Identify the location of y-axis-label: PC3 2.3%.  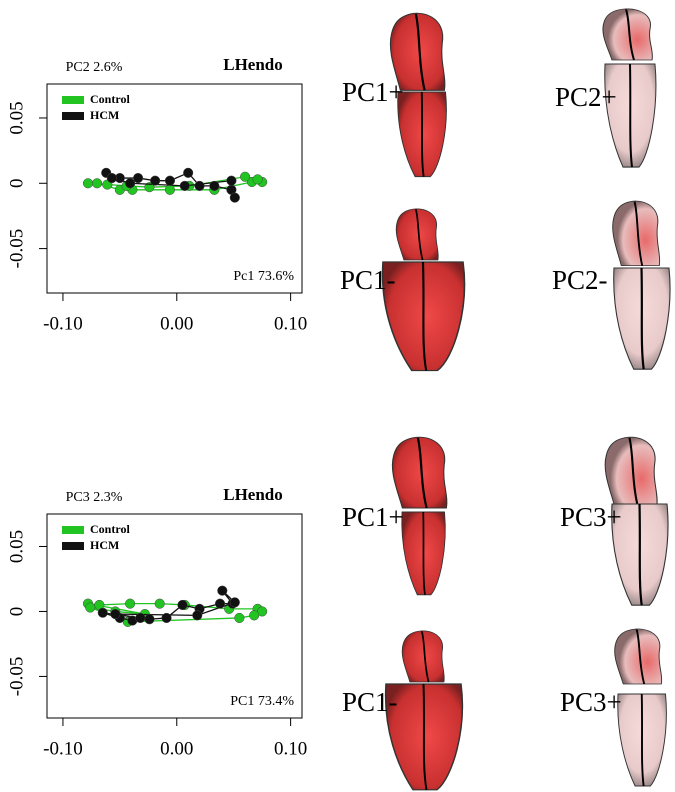
(94, 497).